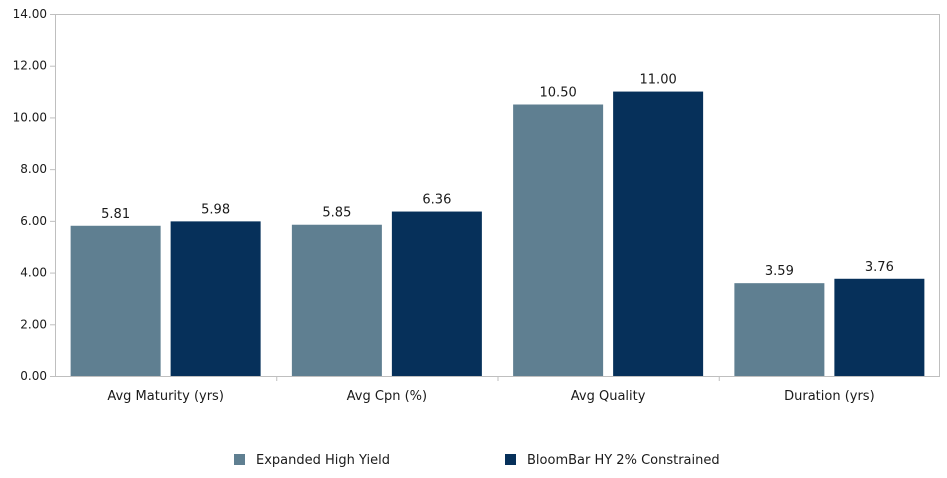 This screenshot has width=947, height=478. I want to click on data-label: 10.50, so click(558, 93).